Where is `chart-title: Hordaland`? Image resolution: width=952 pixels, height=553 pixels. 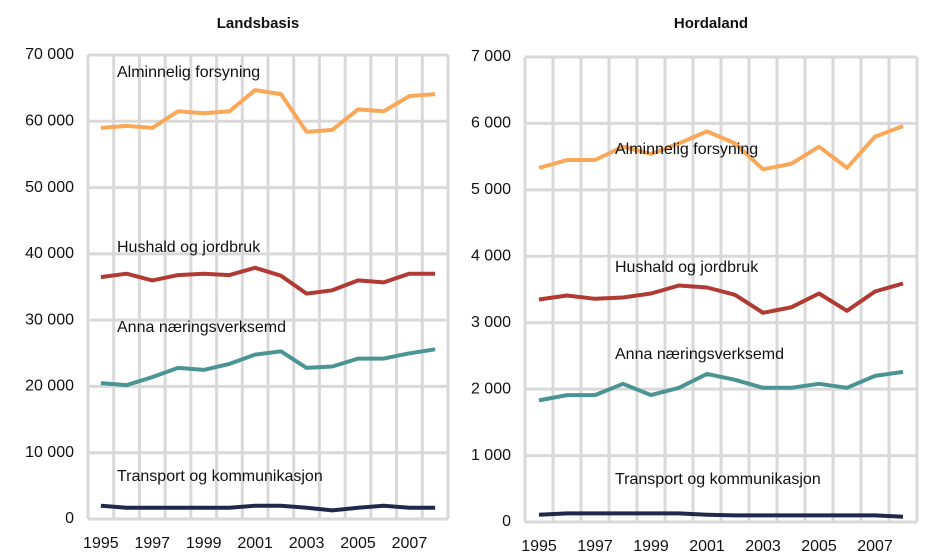 chart-title: Hordaland is located at coordinates (711, 23).